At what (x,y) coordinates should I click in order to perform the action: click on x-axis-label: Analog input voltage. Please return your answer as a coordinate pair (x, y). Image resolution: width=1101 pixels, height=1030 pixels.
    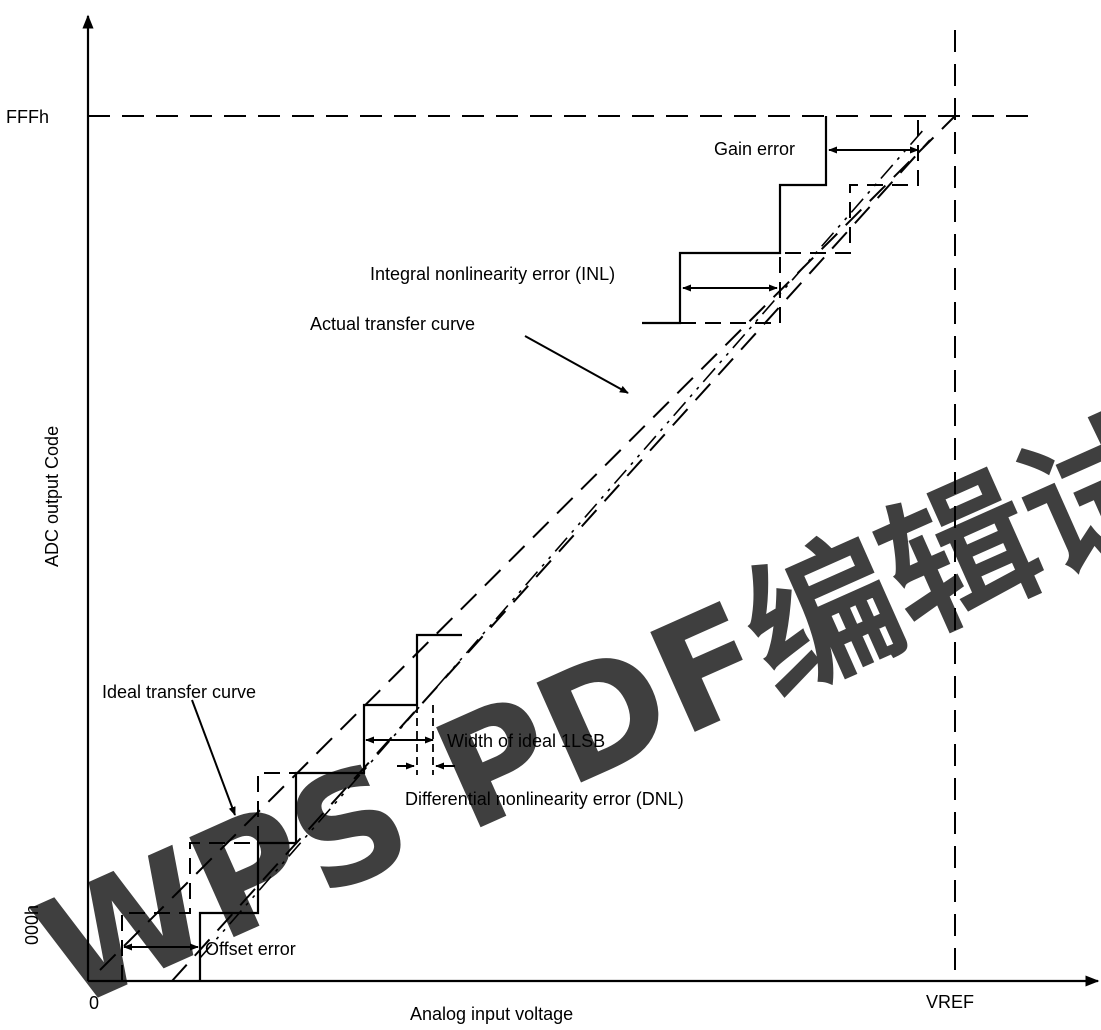
    Looking at the image, I should click on (491, 1014).